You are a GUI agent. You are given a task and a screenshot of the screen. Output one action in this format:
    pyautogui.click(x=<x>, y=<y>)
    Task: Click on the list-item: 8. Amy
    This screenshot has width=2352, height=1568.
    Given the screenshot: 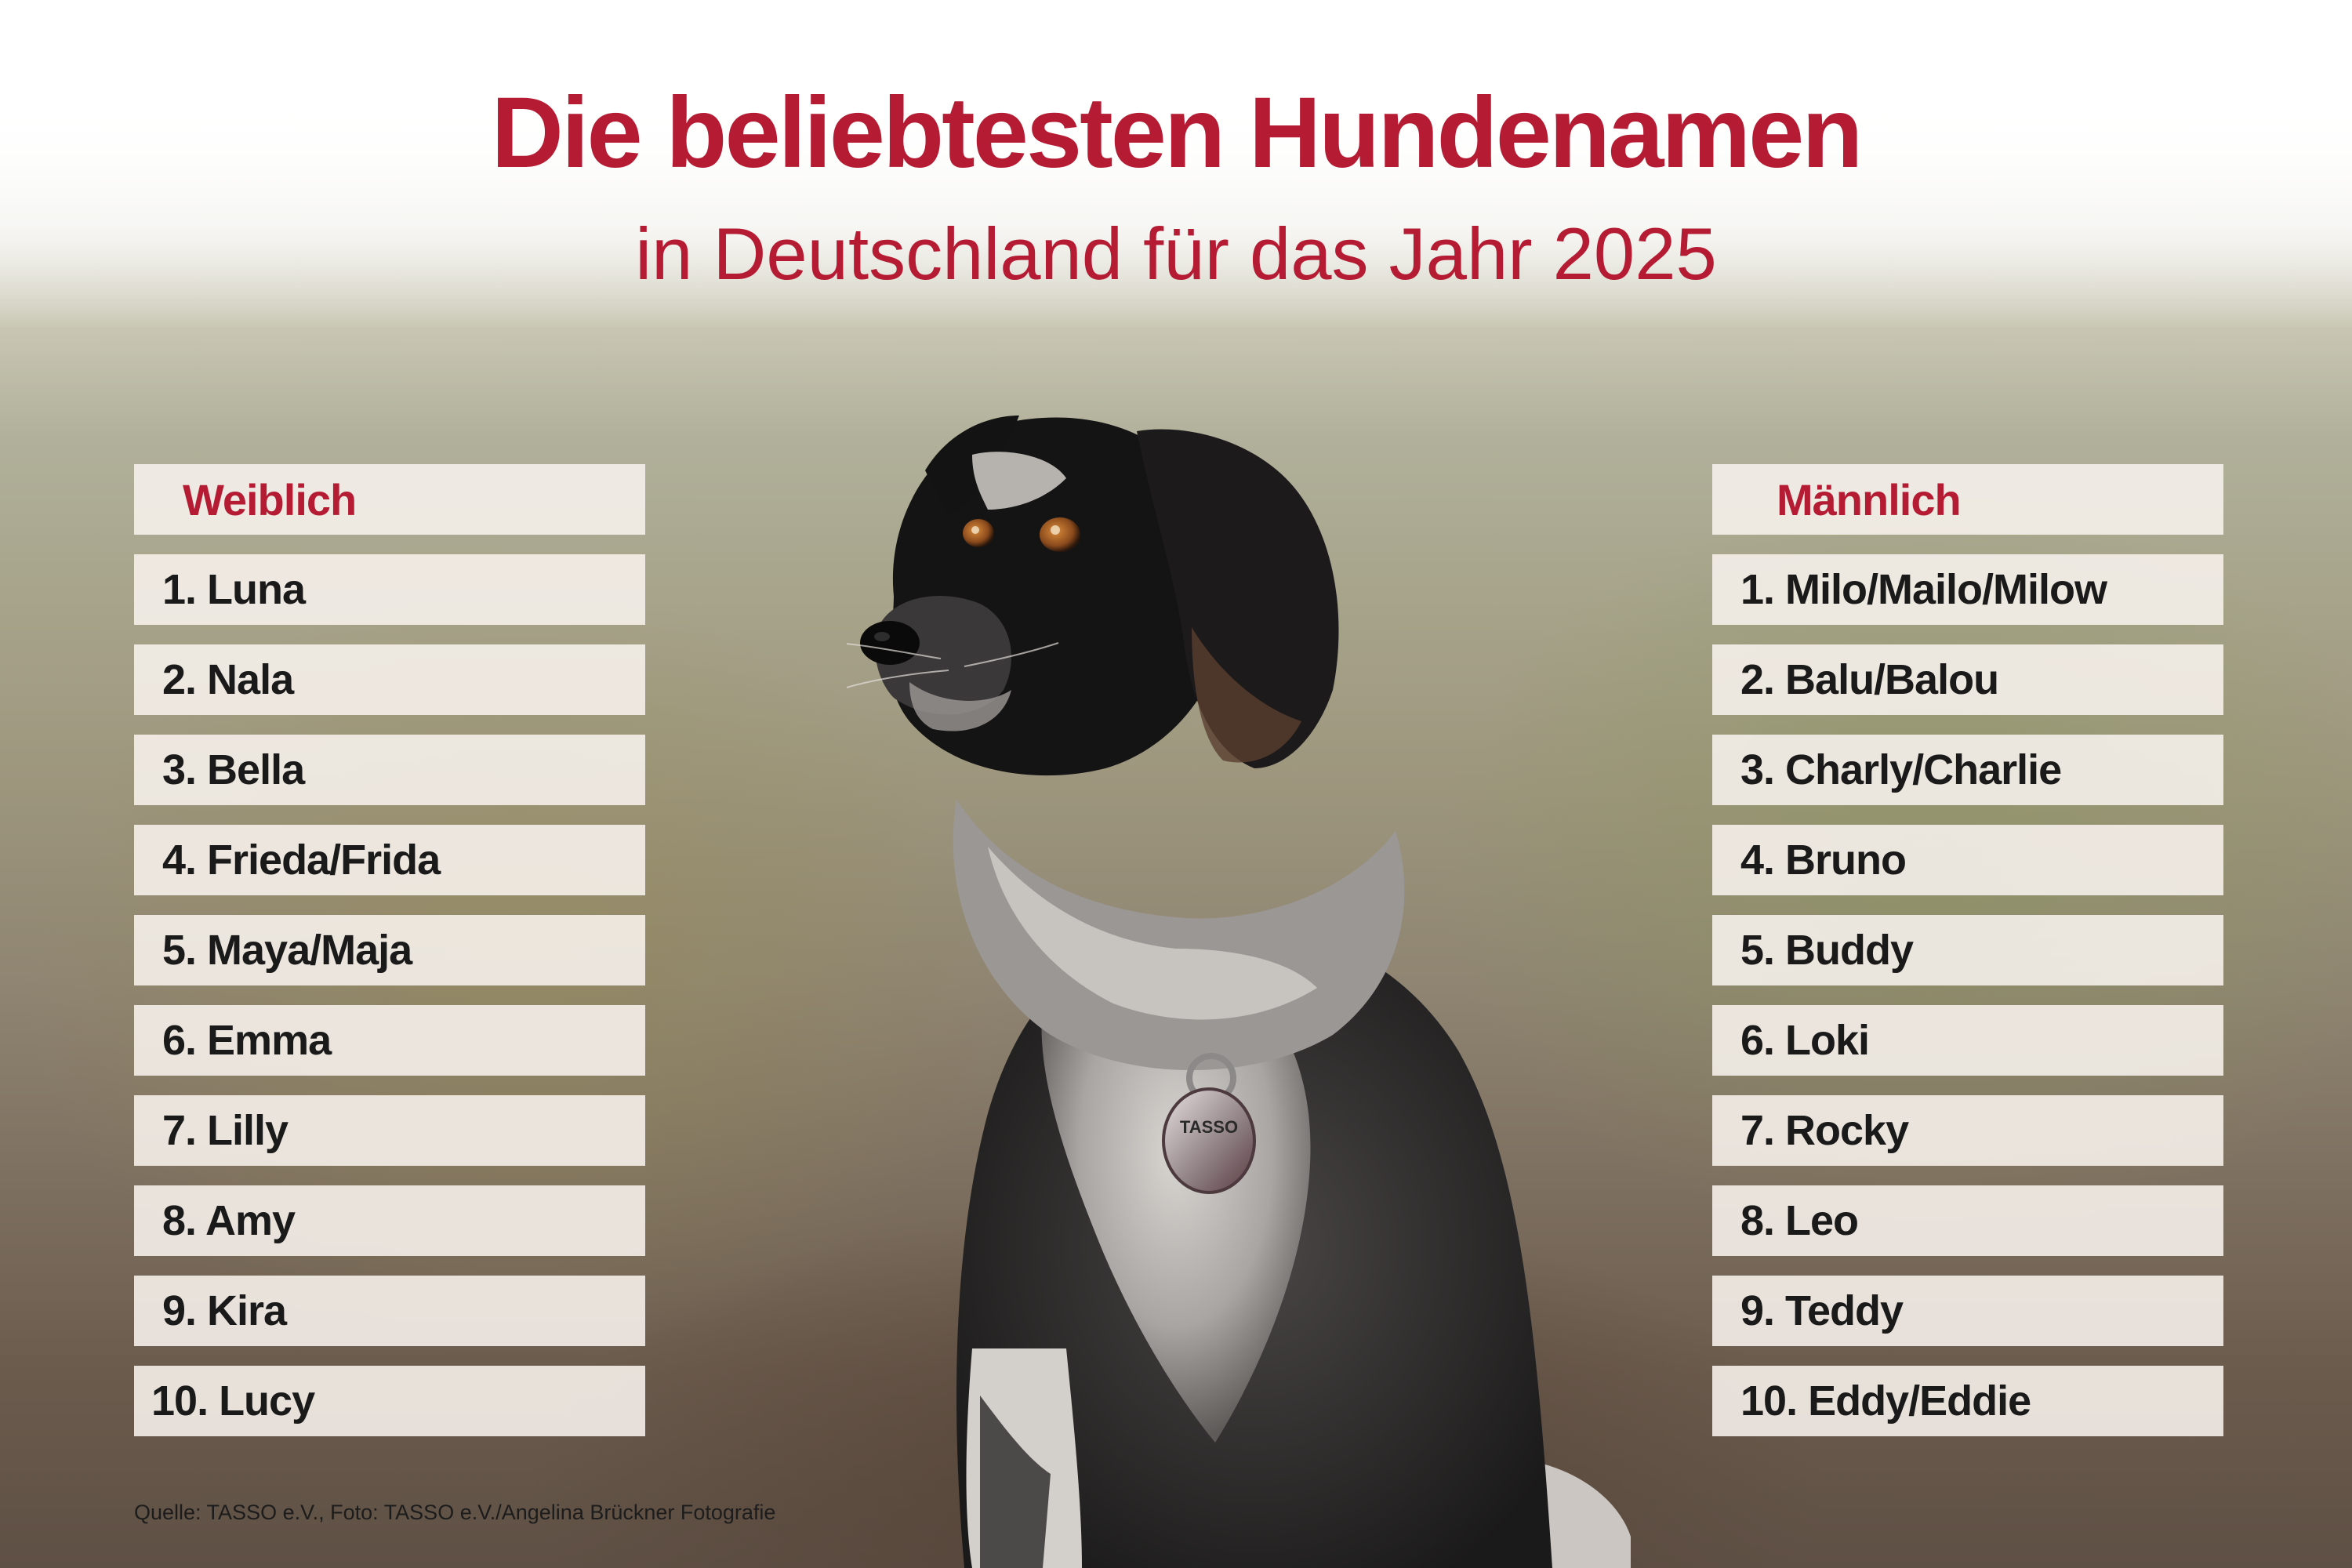 What is the action you would take?
    pyautogui.click(x=389, y=1220)
    